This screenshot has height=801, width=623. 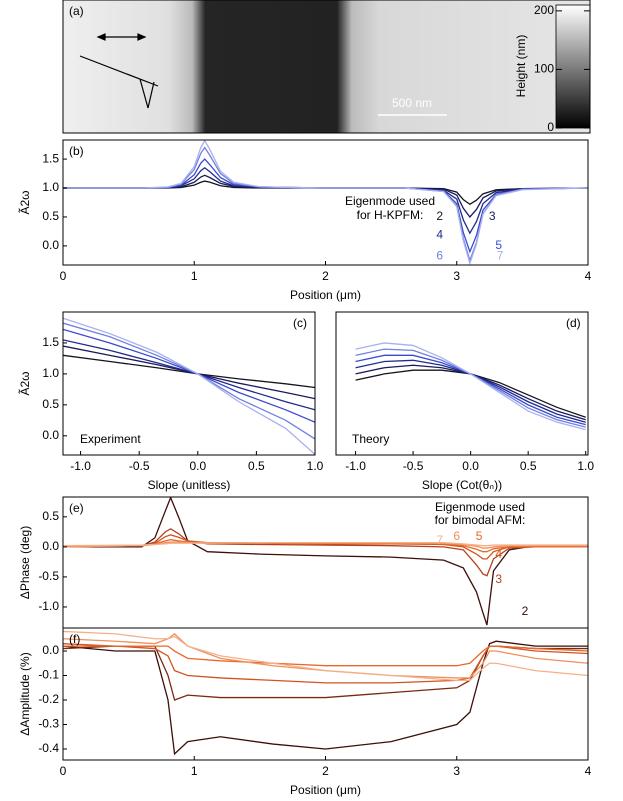 What do you see at coordinates (355, 466) in the screenshot?
I see `x-tick-label: -1.0` at bounding box center [355, 466].